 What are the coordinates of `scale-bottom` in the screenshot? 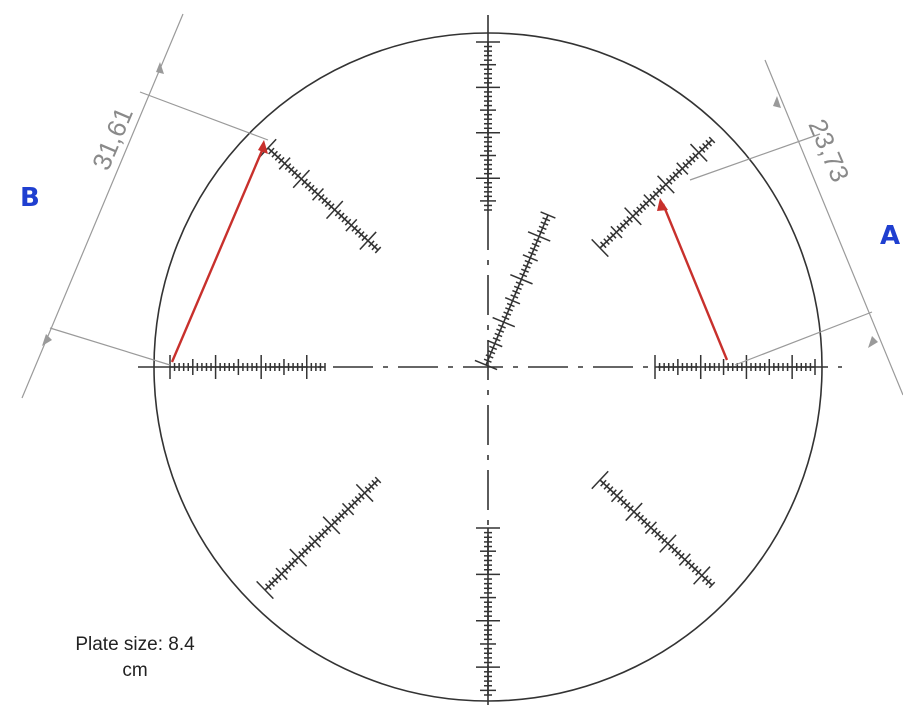 It's located at (488, 611).